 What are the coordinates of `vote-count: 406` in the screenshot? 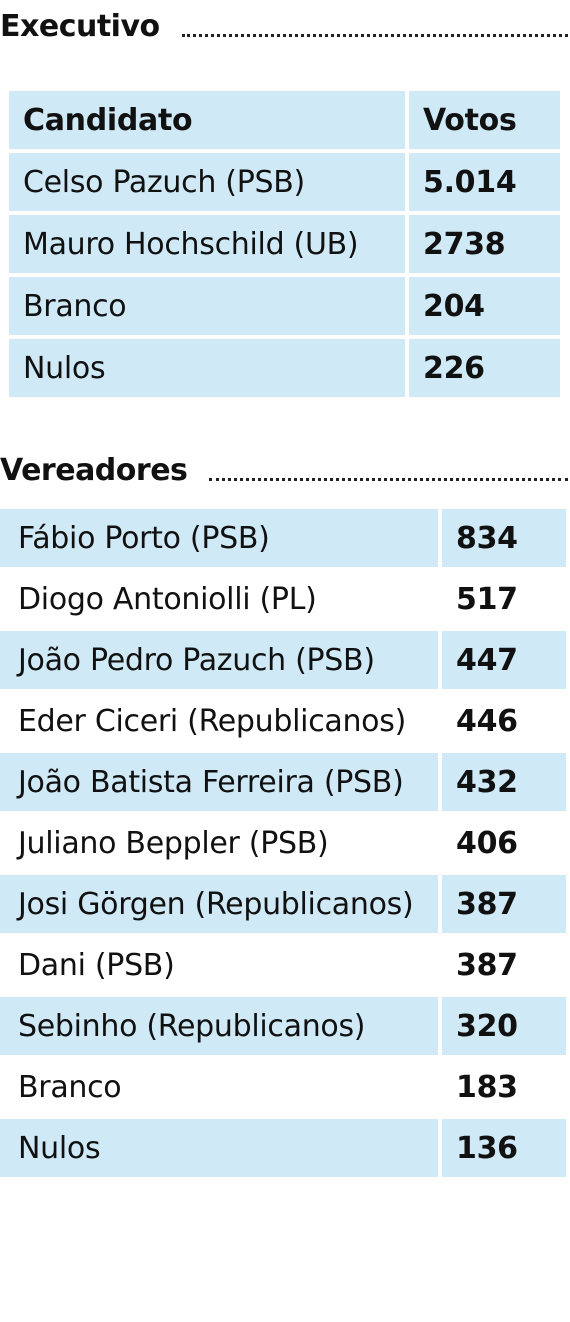 It's located at (503, 843).